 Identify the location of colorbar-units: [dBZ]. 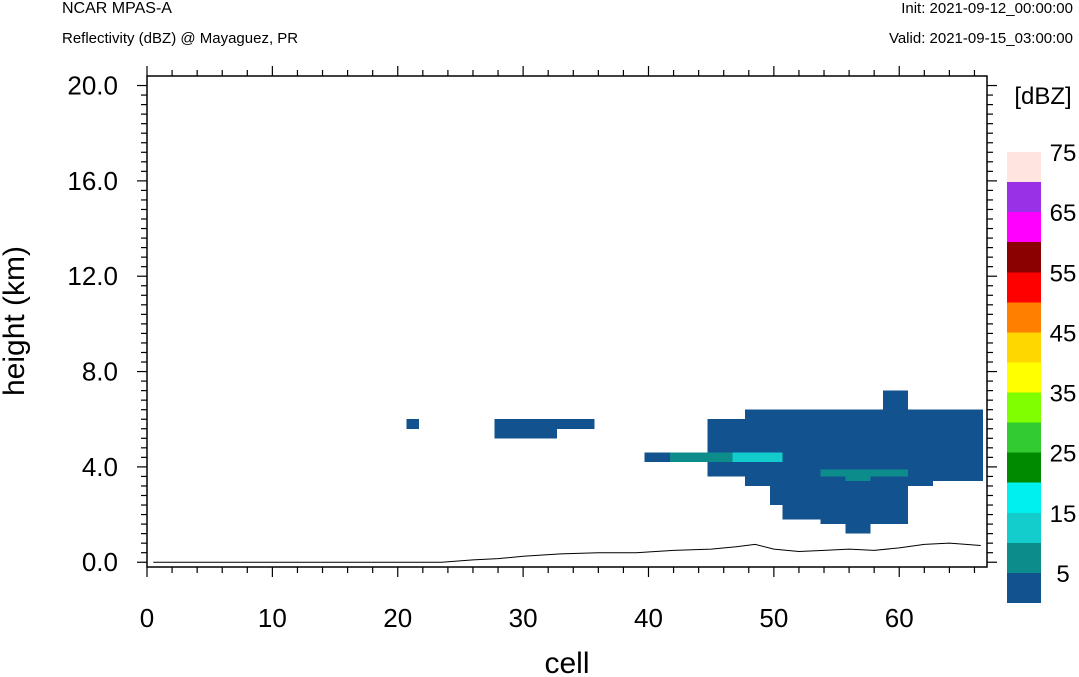
(1042, 96).